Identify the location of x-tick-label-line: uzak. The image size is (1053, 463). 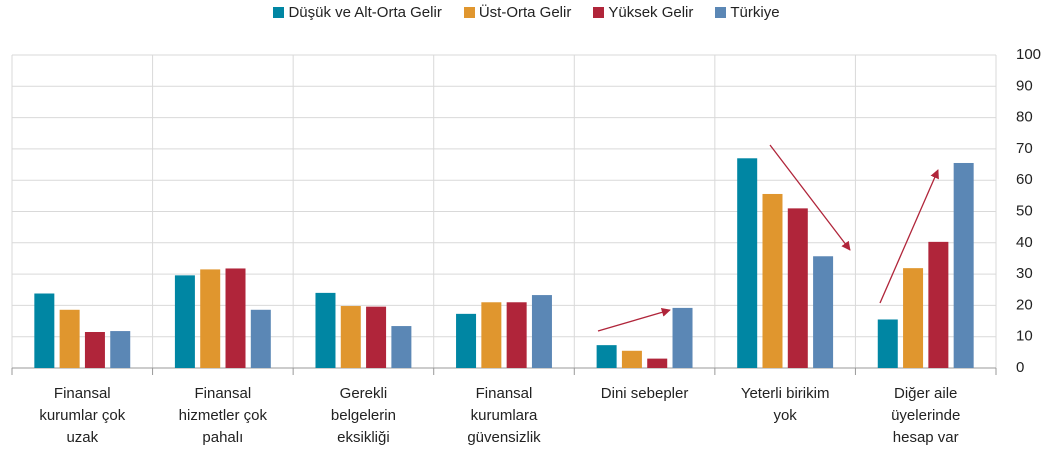
(82, 437).